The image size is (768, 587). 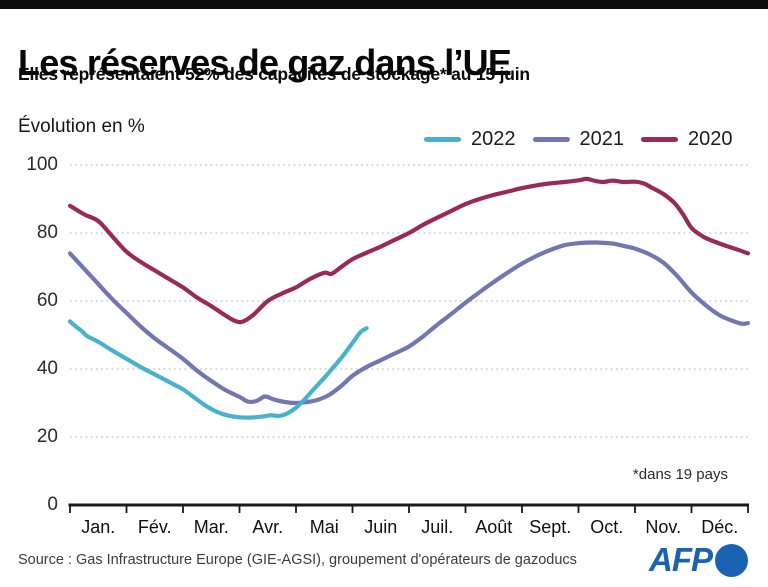 What do you see at coordinates (265, 63) in the screenshot?
I see `page-title: Les réserves de gaz dans l’UE` at bounding box center [265, 63].